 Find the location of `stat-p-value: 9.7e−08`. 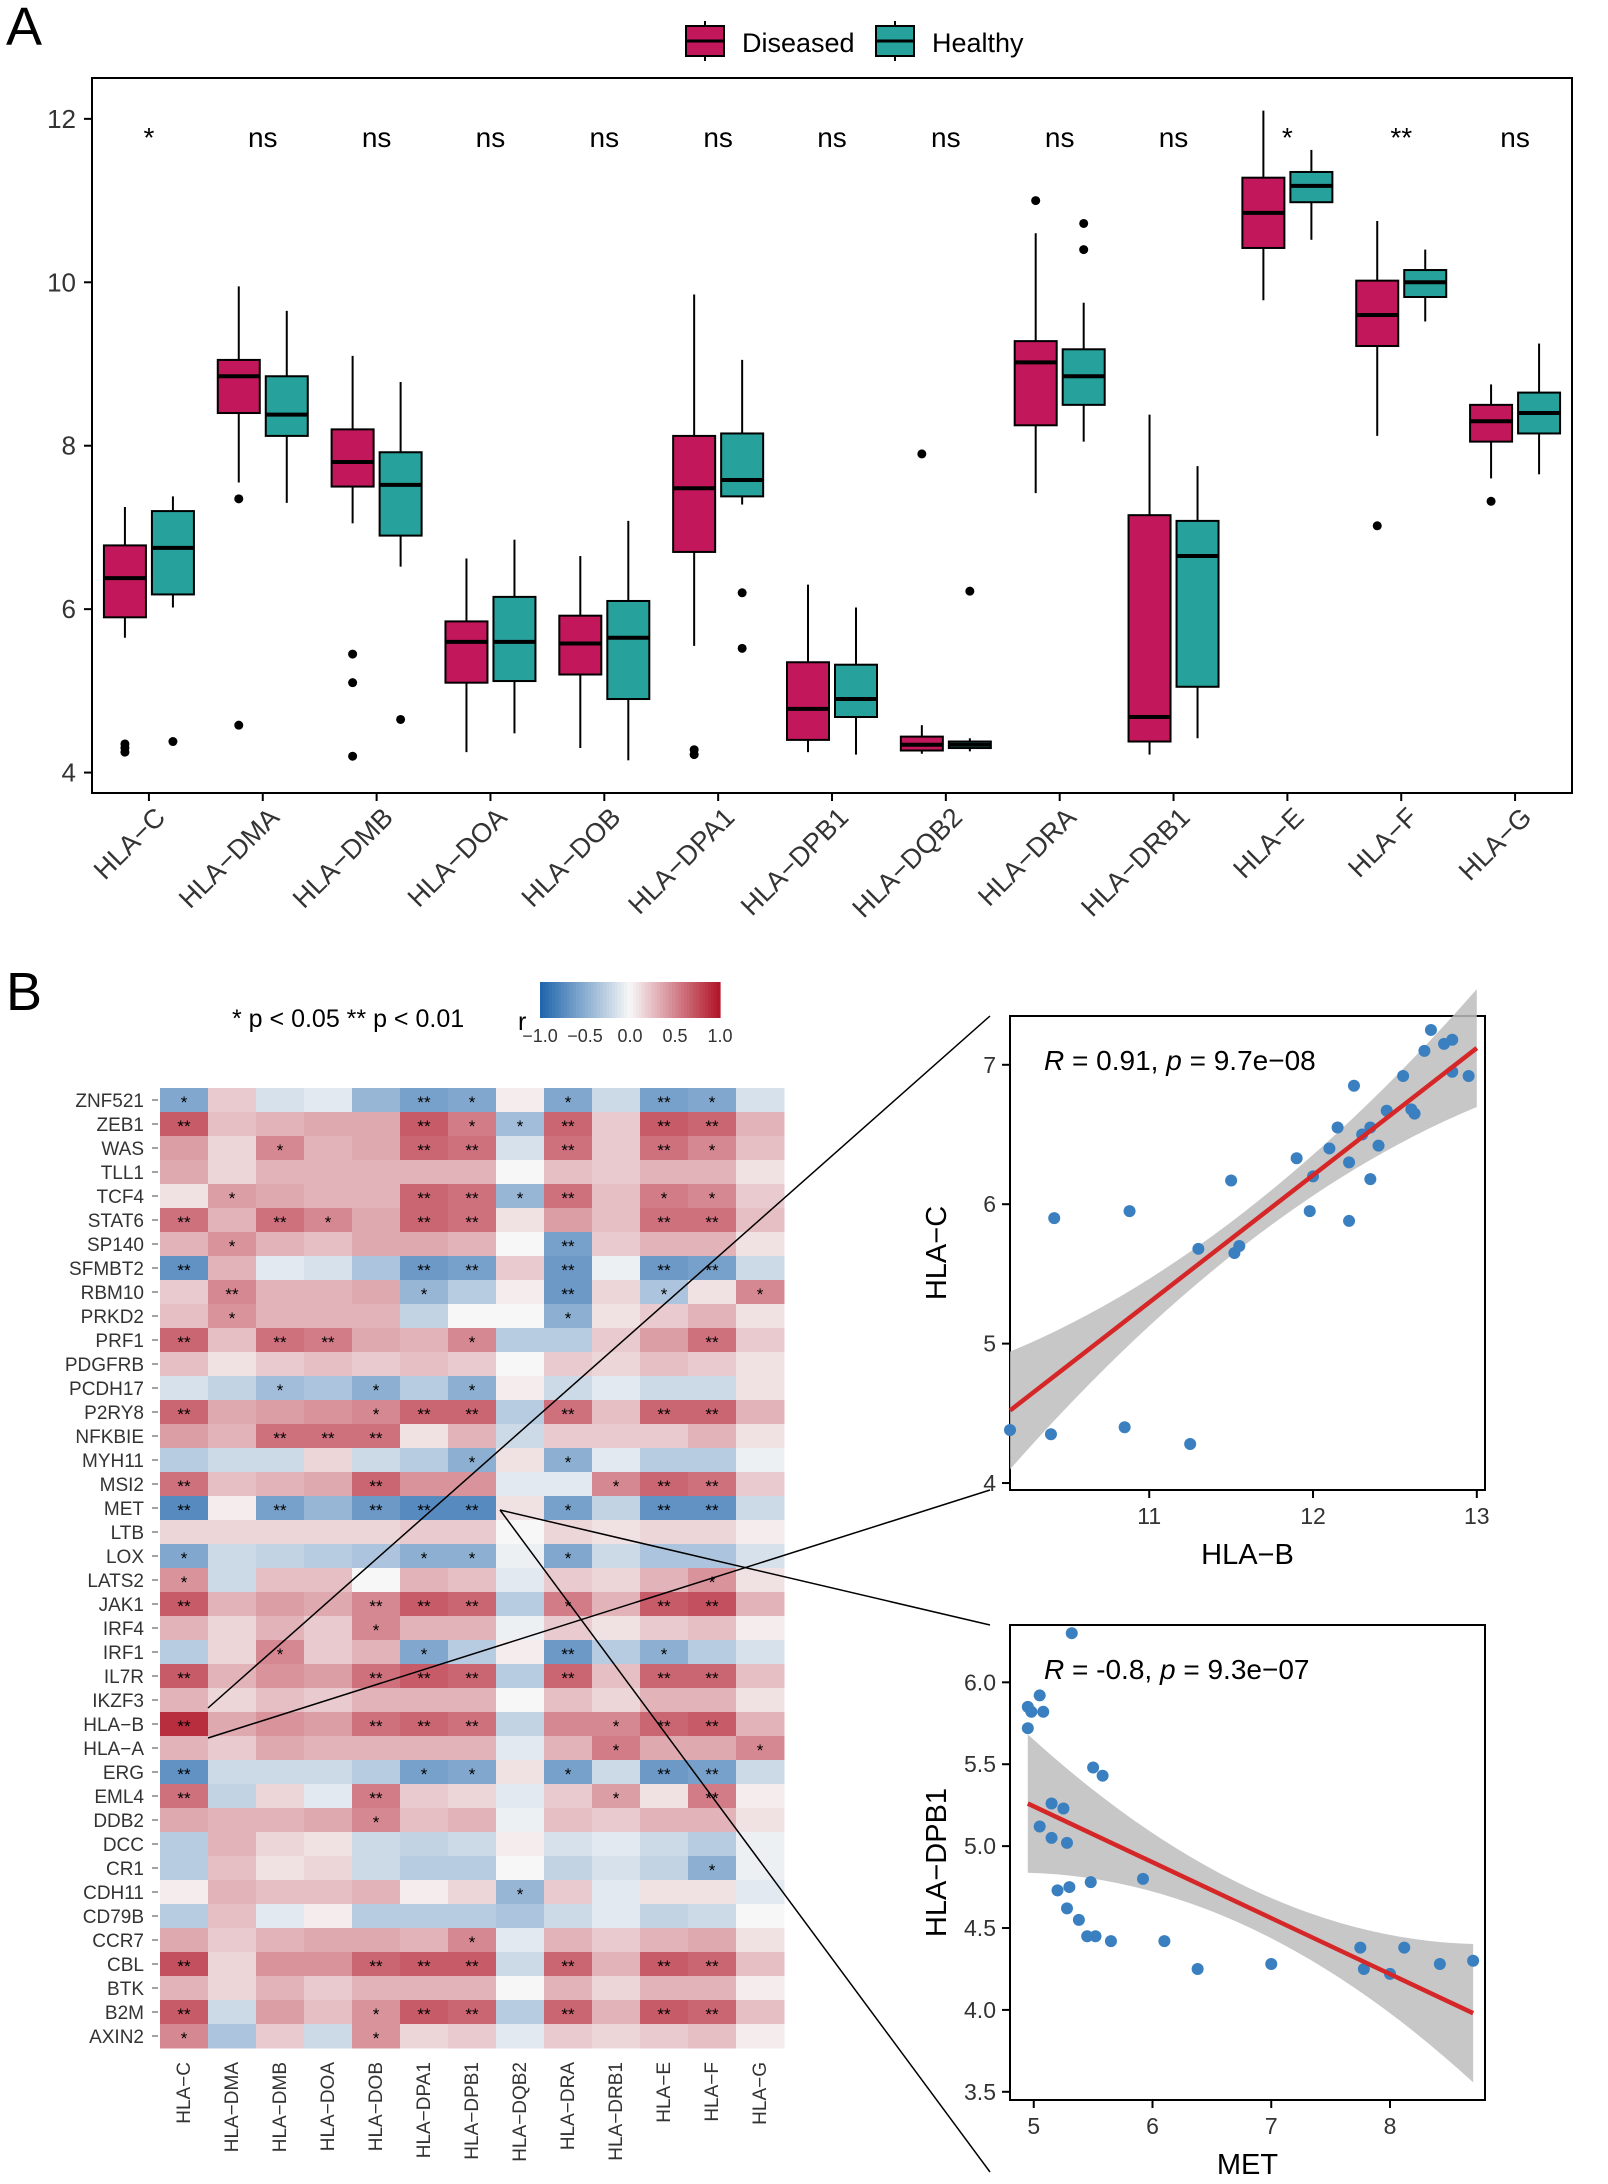

stat-p-value: 9.7e−08 is located at coordinates (1265, 1060).